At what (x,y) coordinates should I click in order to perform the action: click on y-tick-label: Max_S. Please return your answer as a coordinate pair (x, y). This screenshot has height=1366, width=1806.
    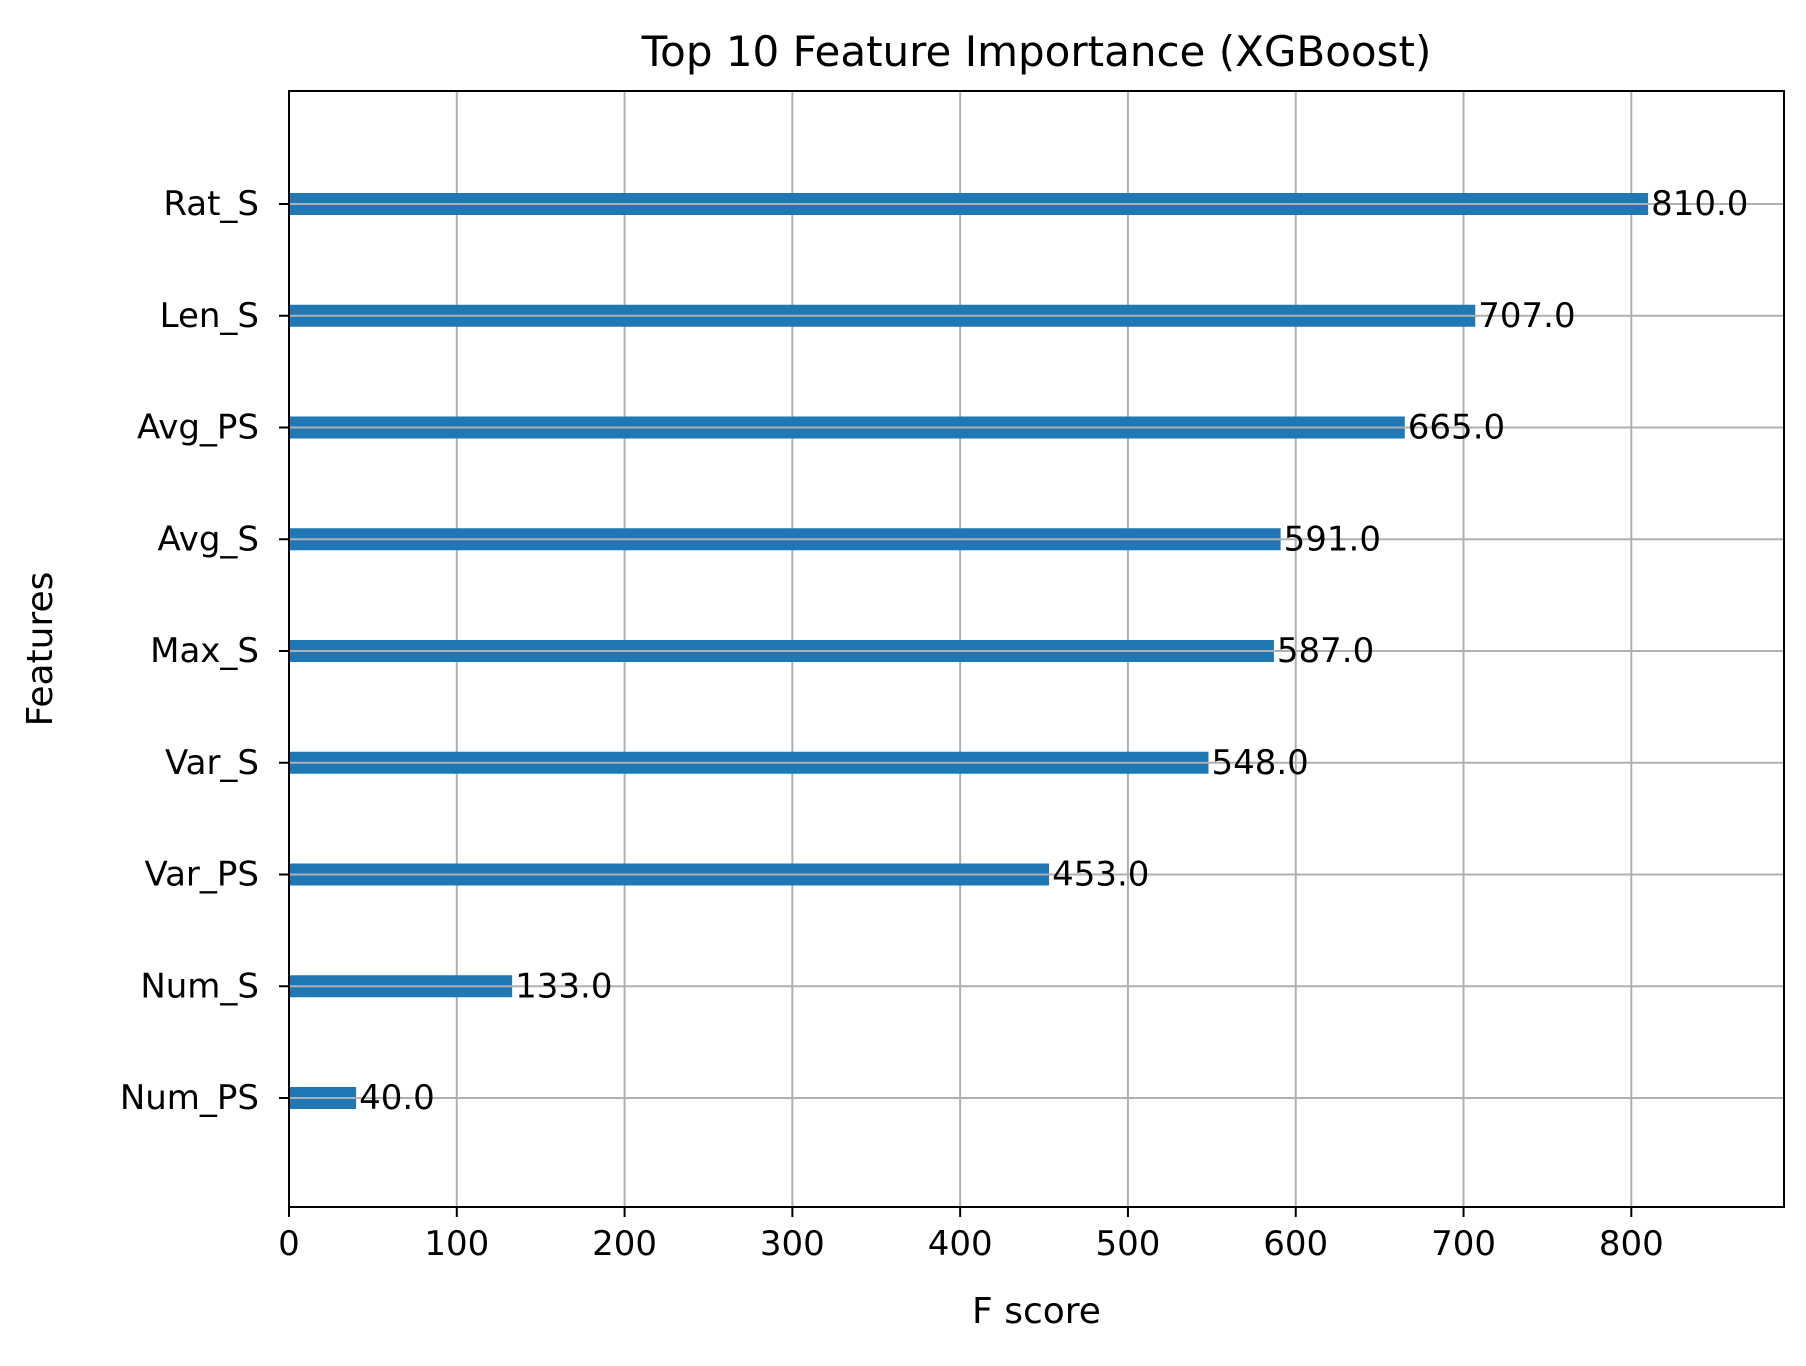
    Looking at the image, I should click on (204, 651).